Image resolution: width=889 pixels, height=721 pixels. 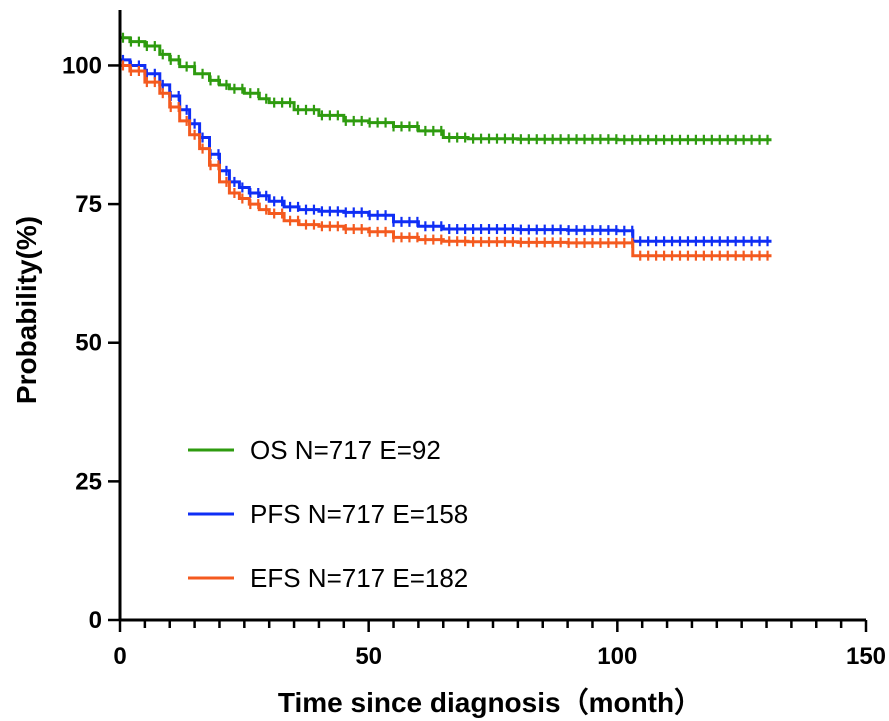 I want to click on y-axis-title: Probability(%), so click(x=26, y=310).